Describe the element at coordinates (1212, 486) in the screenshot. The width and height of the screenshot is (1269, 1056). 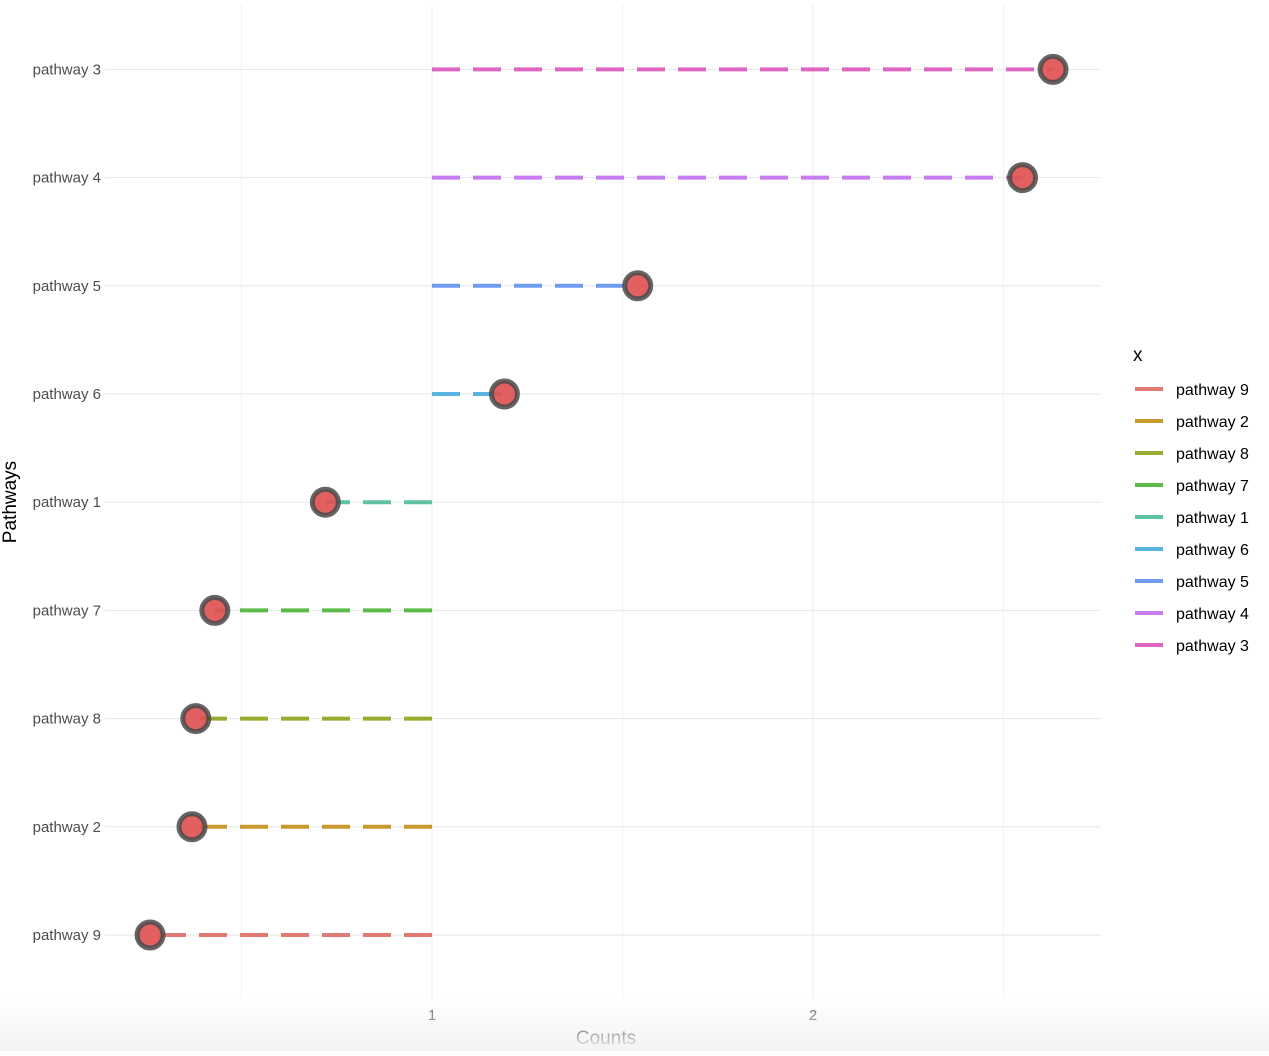
I see `legend-label: pathway 7` at that location.